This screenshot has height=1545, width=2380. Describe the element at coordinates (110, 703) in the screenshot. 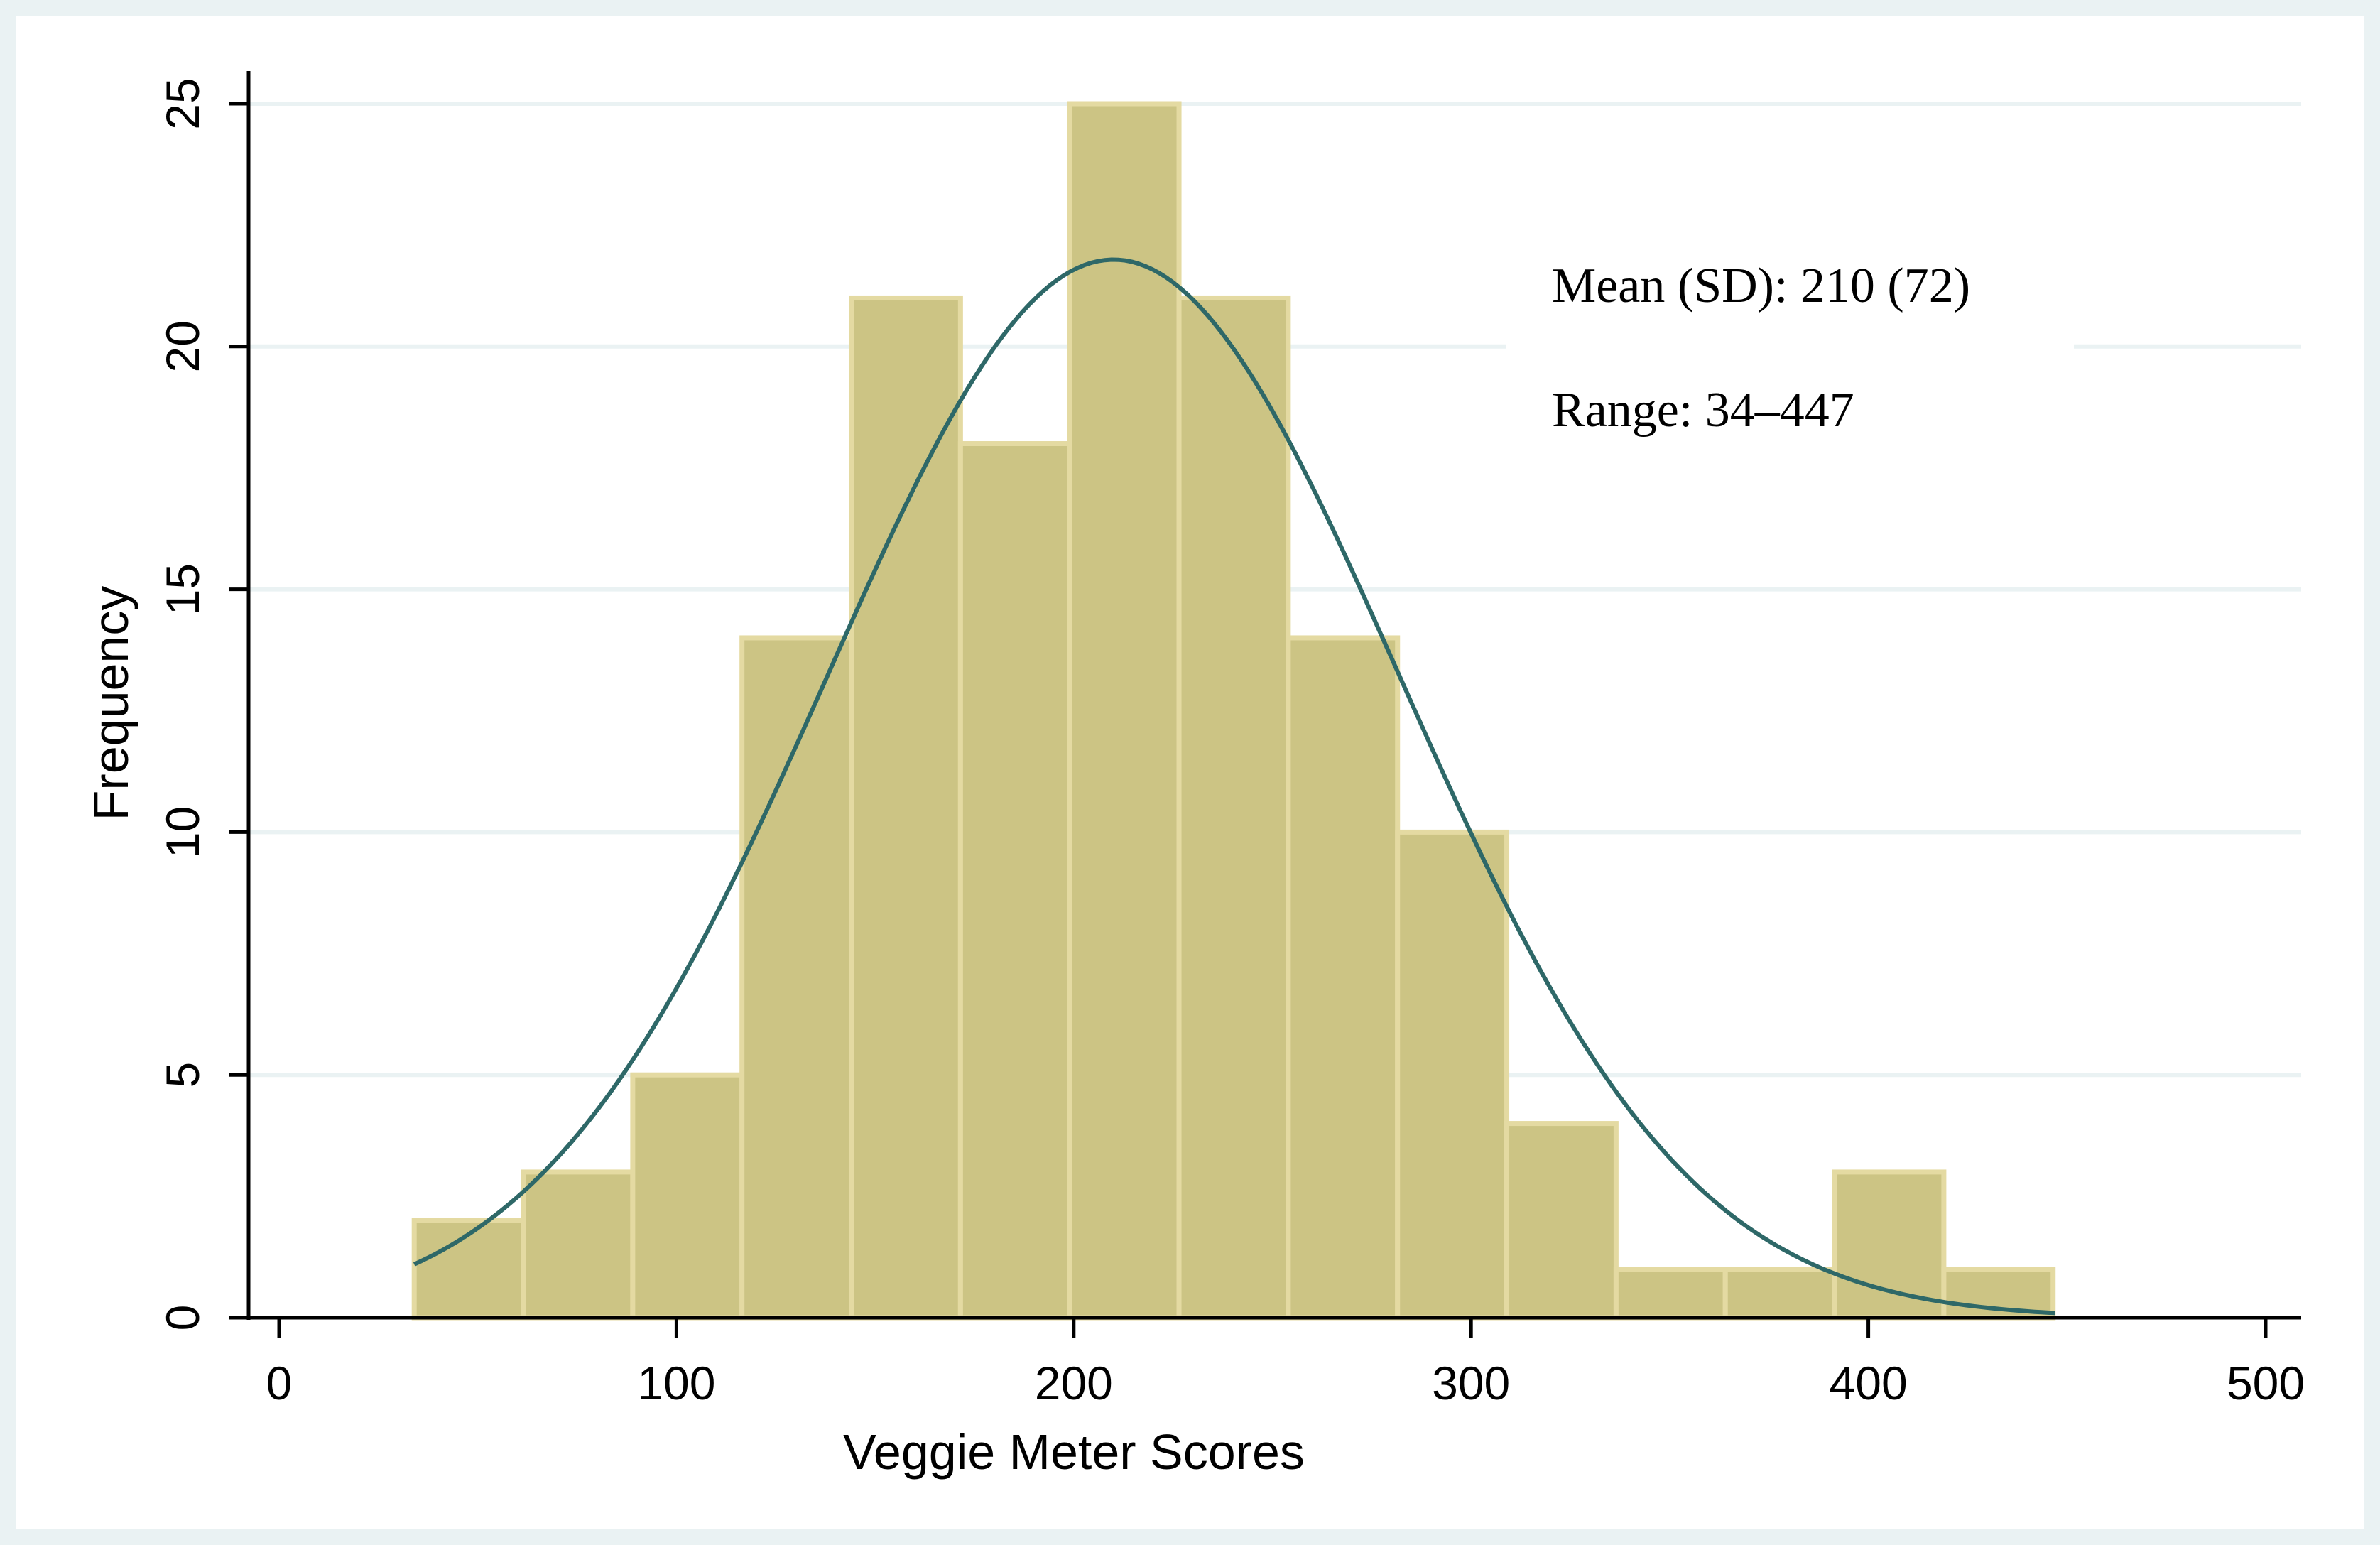

I see `y-axis-label: Frequency` at that location.